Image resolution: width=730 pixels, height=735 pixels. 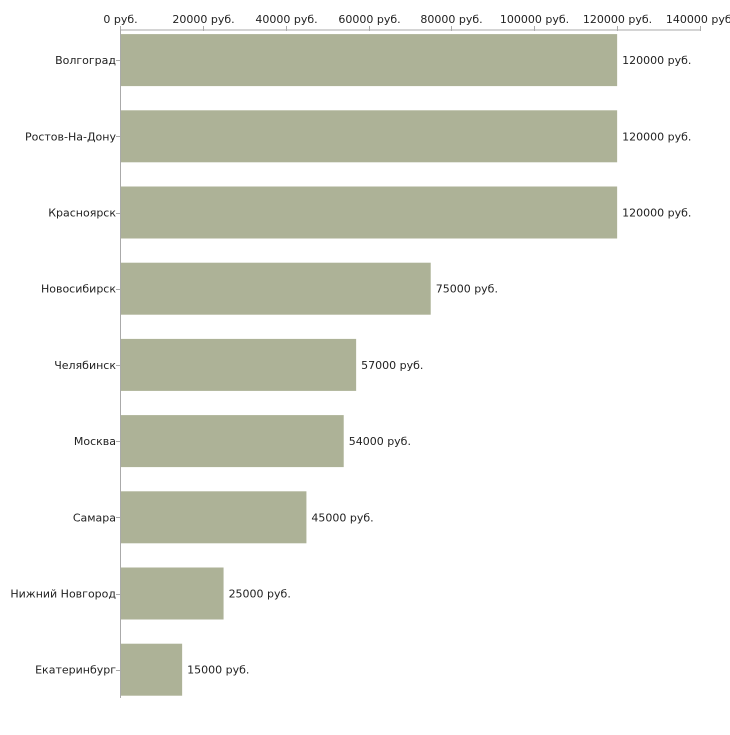 What do you see at coordinates (617, 19) in the screenshot?
I see `x-tick-label: 120000 руб.` at bounding box center [617, 19].